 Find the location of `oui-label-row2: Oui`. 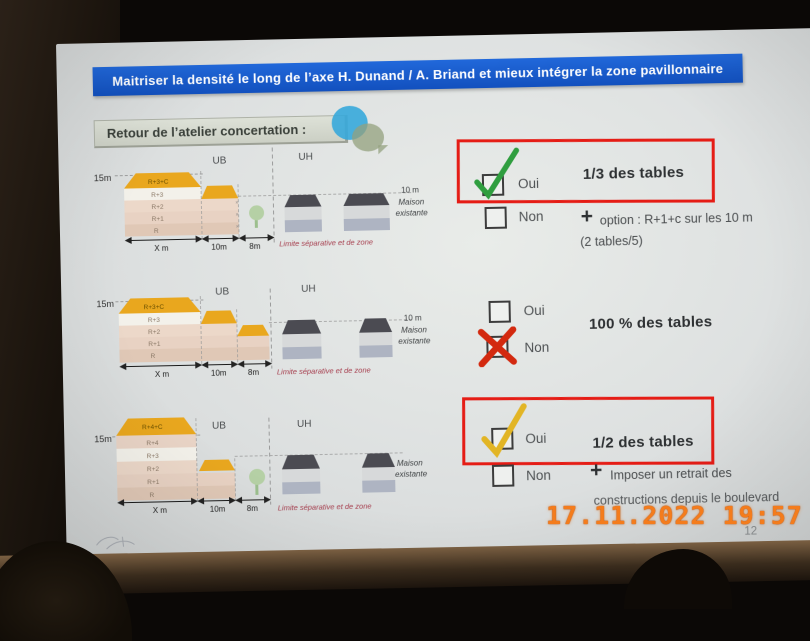

oui-label-row2: Oui is located at coordinates (534, 310).